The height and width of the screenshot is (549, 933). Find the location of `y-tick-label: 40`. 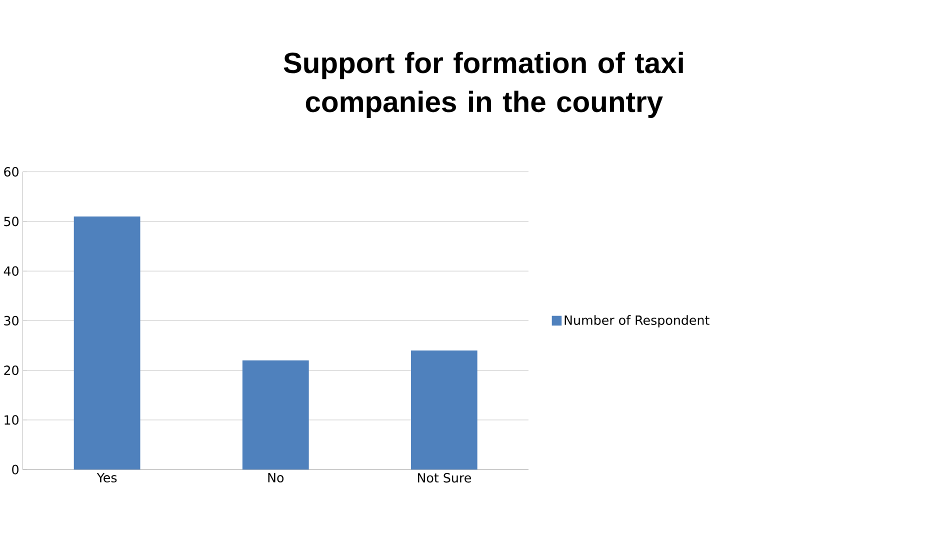

y-tick-label: 40 is located at coordinates (11, 271).